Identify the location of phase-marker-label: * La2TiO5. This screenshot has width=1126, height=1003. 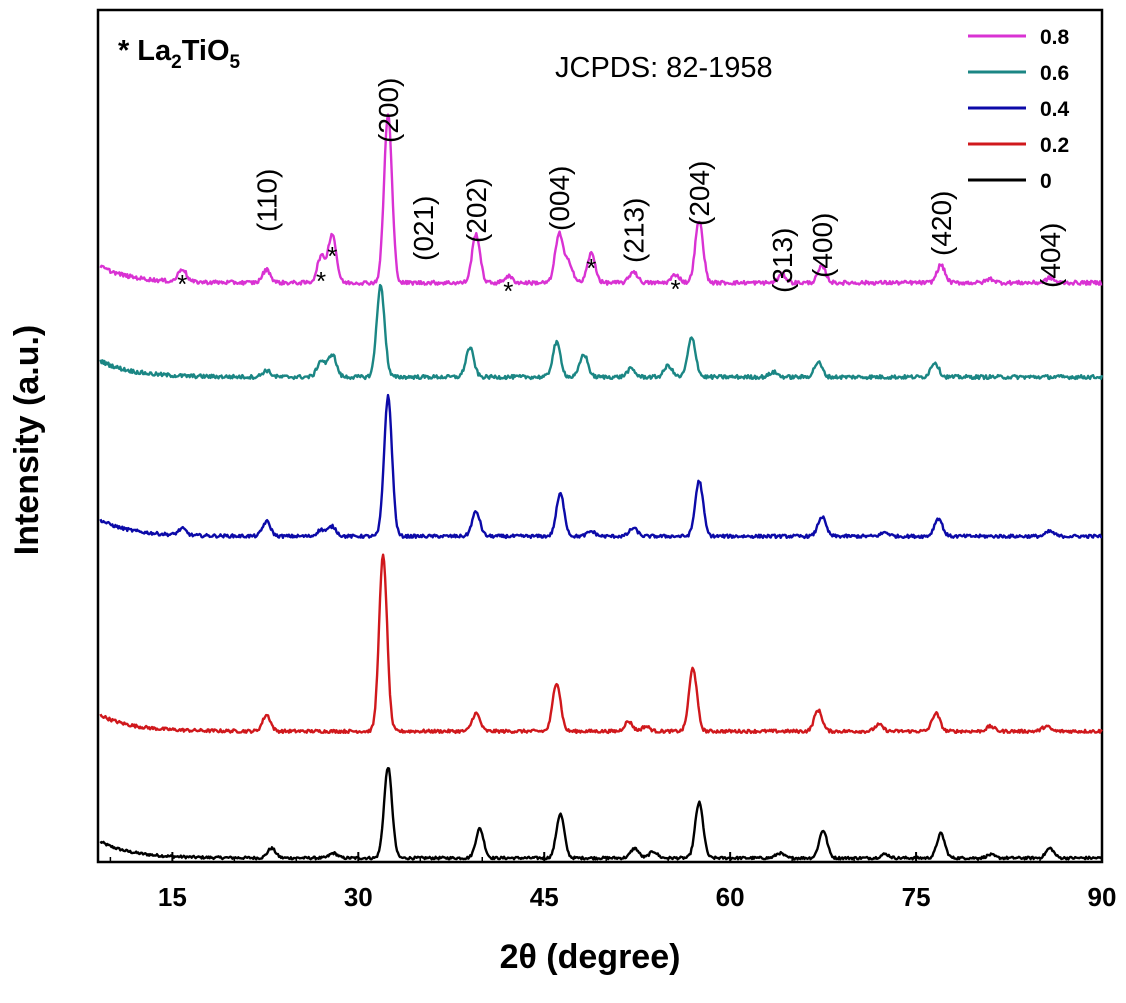
(179, 54).